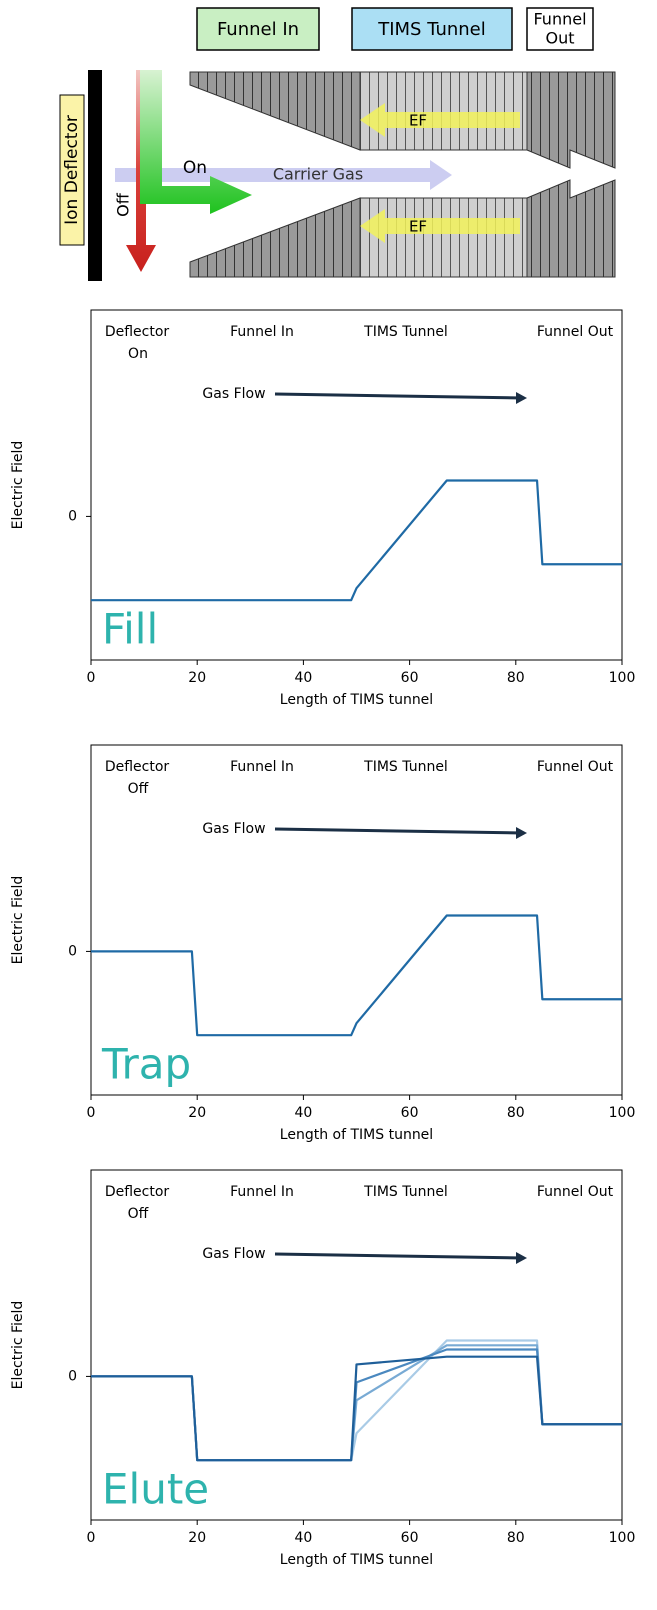 The image size is (657, 1610). I want to click on funnel-out-upper, so click(571, 120).